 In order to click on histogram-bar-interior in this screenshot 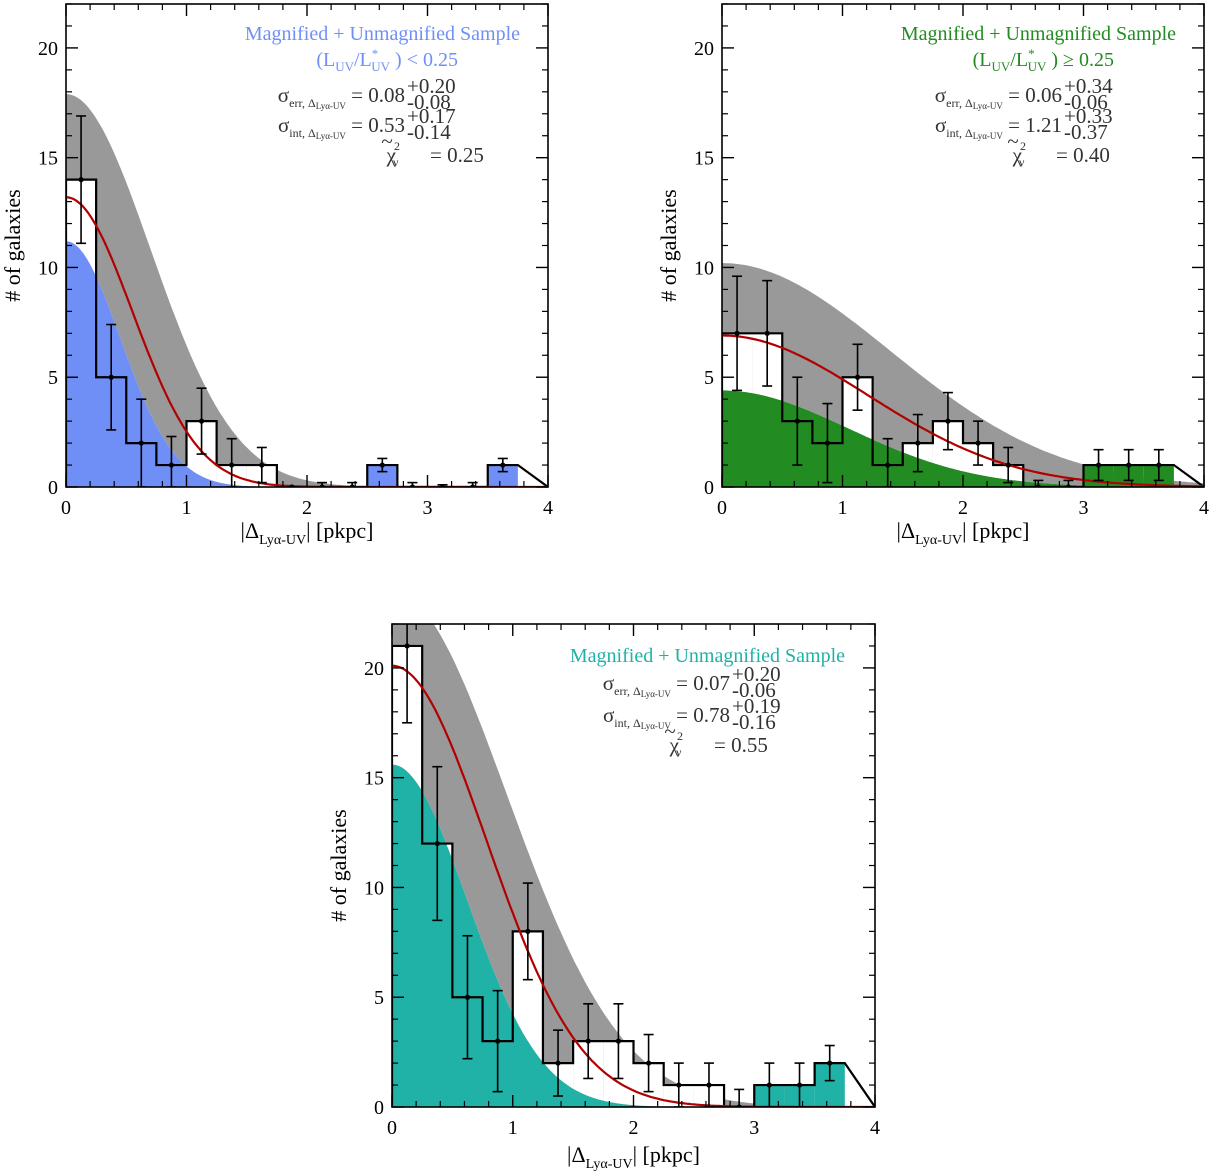, I will do `click(527, 997)`.